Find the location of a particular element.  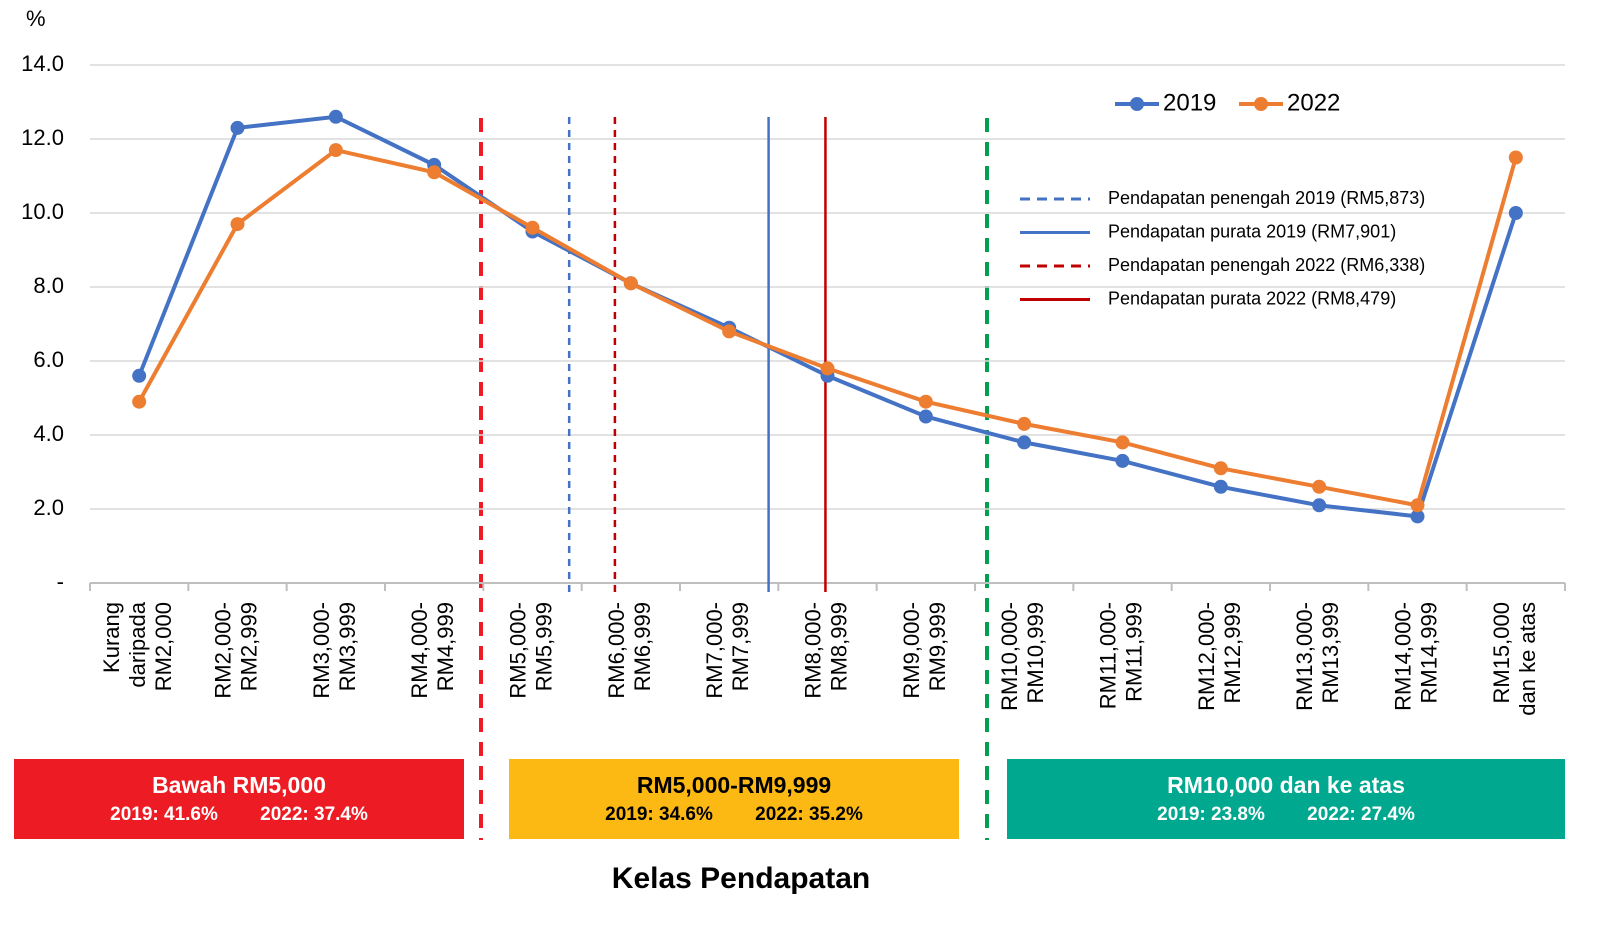

x-tick-label: RM3,000-RM3,999 is located at coordinates (334, 650).